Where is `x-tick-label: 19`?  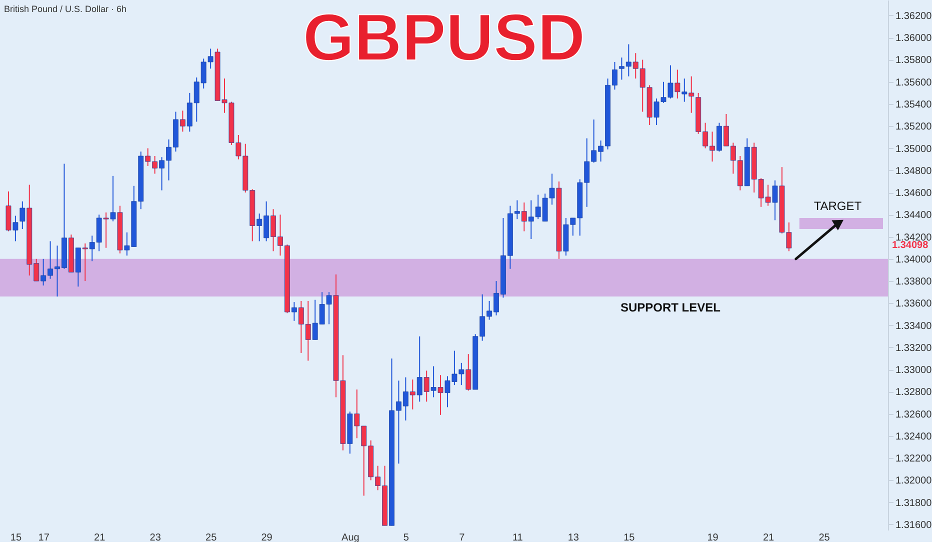 x-tick-label: 19 is located at coordinates (713, 538).